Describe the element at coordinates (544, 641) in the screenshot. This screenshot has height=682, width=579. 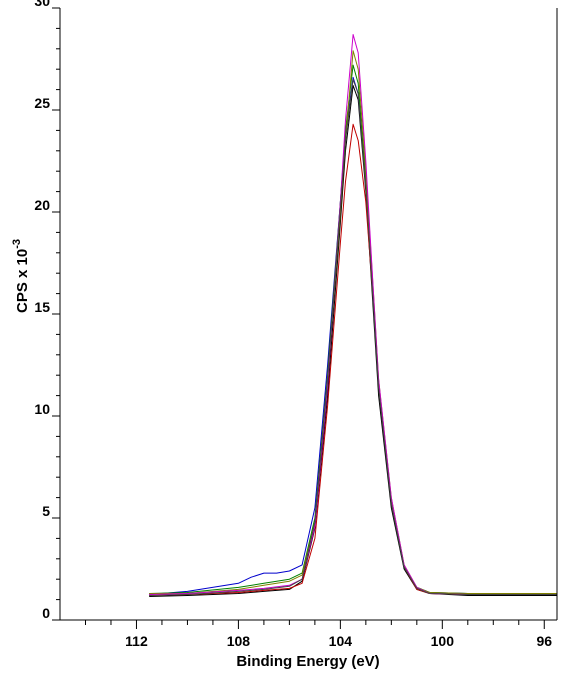
I see `x-tick-label: 96` at that location.